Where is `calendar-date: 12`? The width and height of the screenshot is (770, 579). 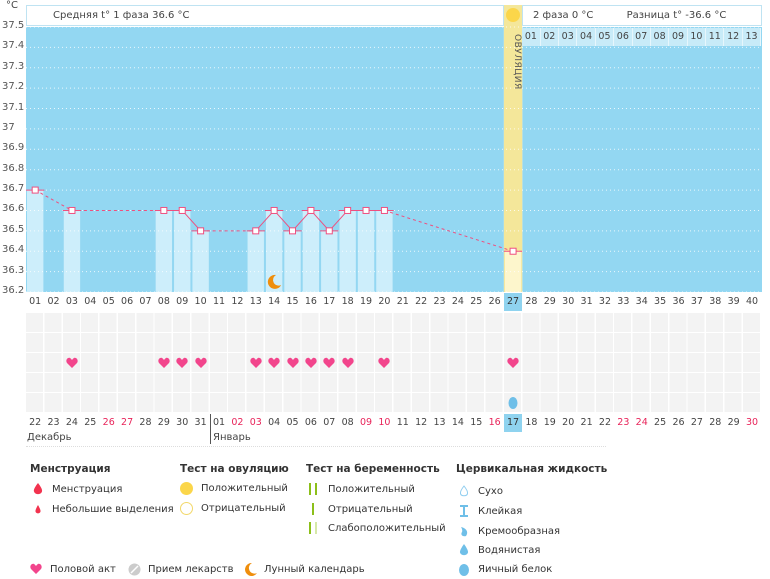 calendar-date: 12 is located at coordinates (421, 422).